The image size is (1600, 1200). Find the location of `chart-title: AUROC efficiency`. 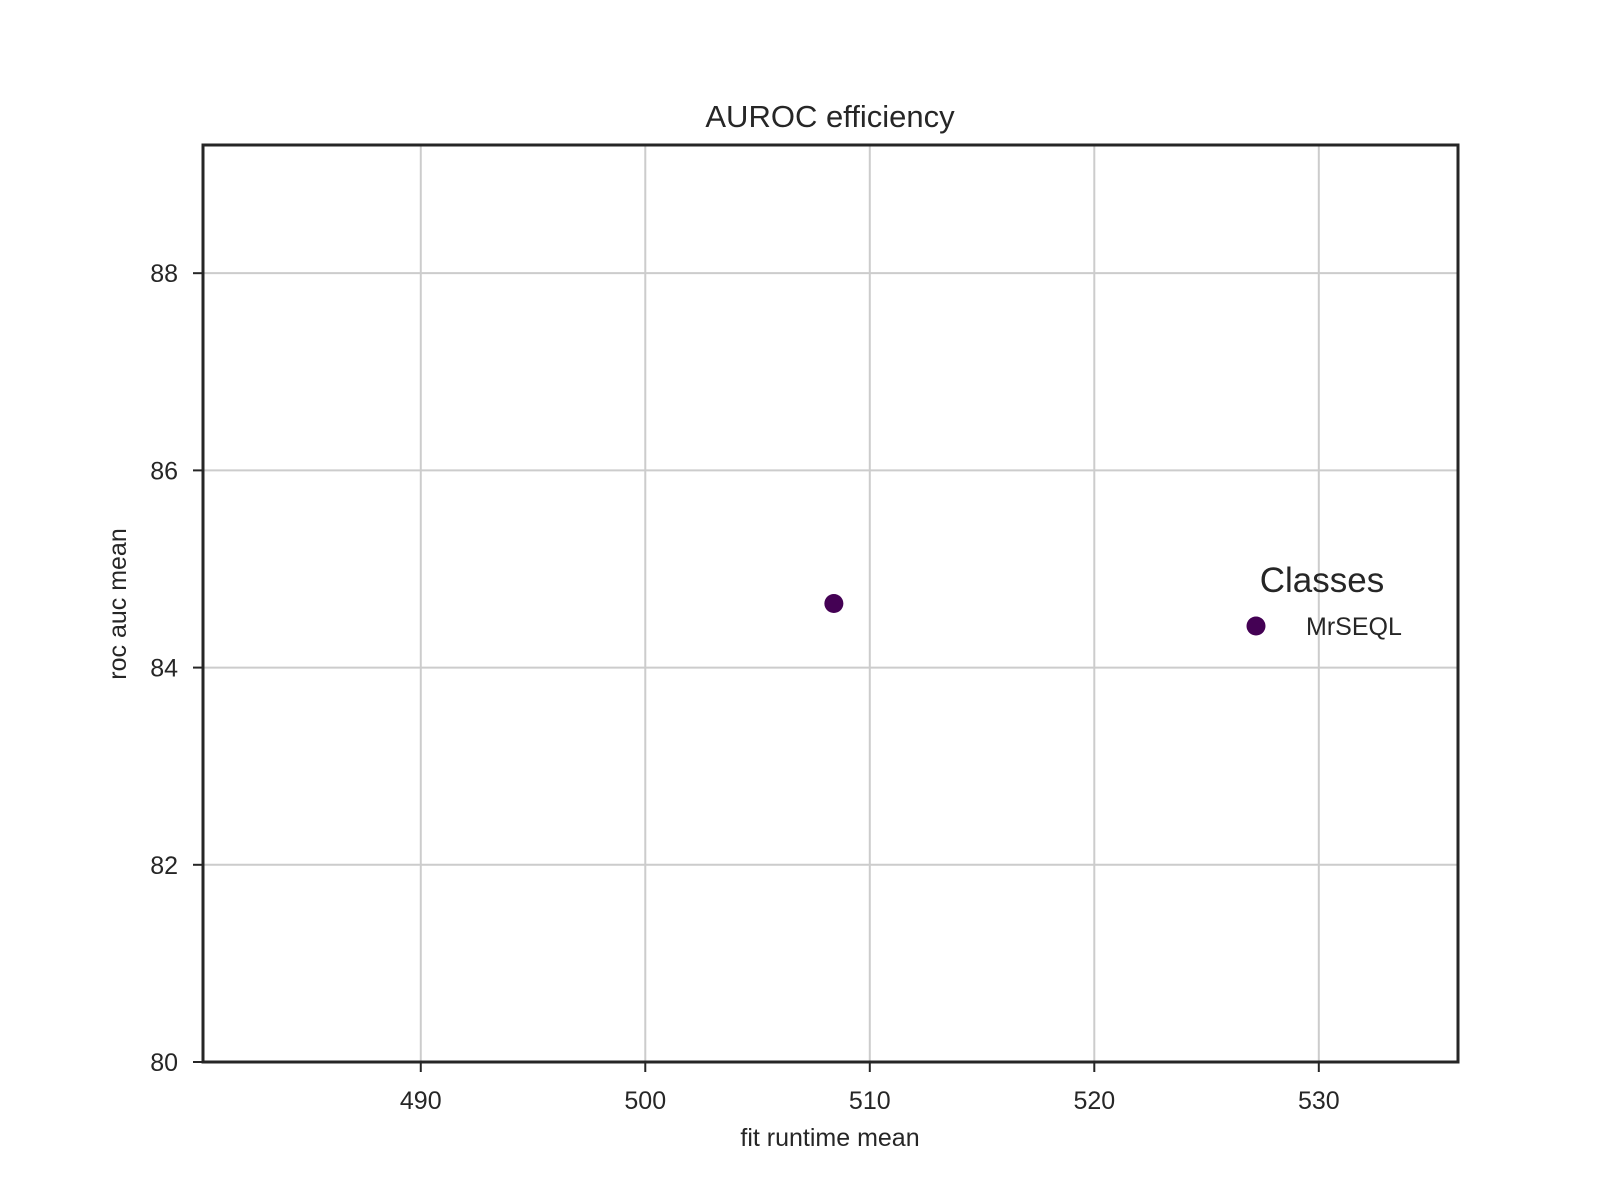

chart-title: AUROC efficiency is located at coordinates (830, 116).